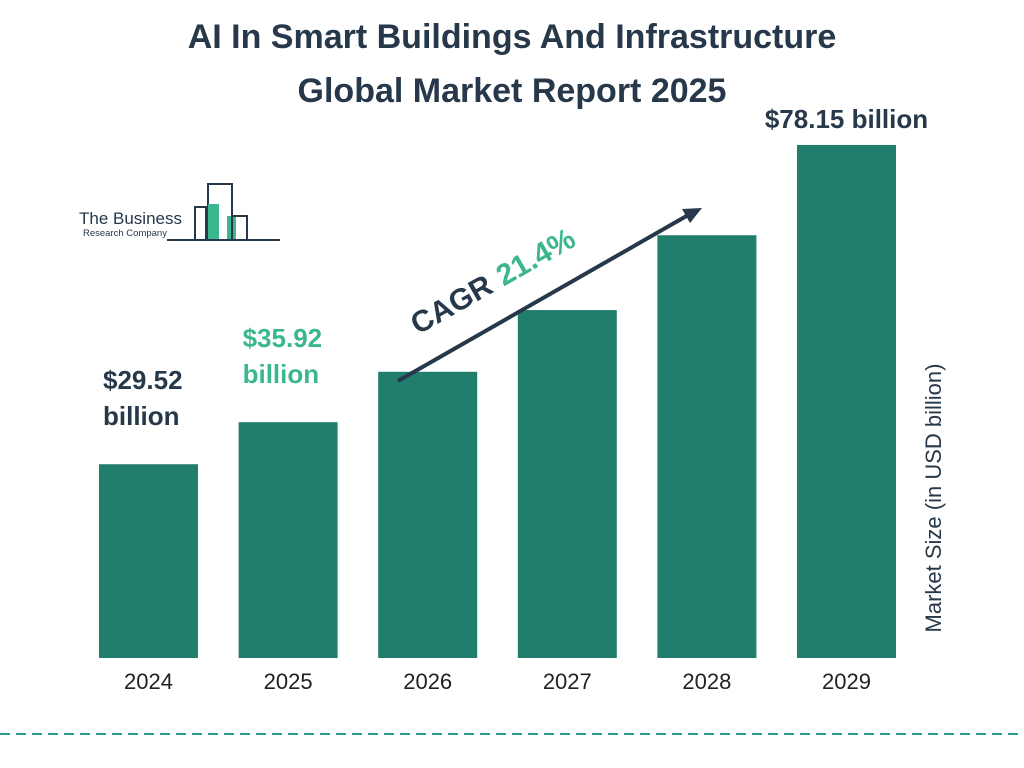 The height and width of the screenshot is (768, 1024). I want to click on x-tick-2024: 2024, so click(148, 681).